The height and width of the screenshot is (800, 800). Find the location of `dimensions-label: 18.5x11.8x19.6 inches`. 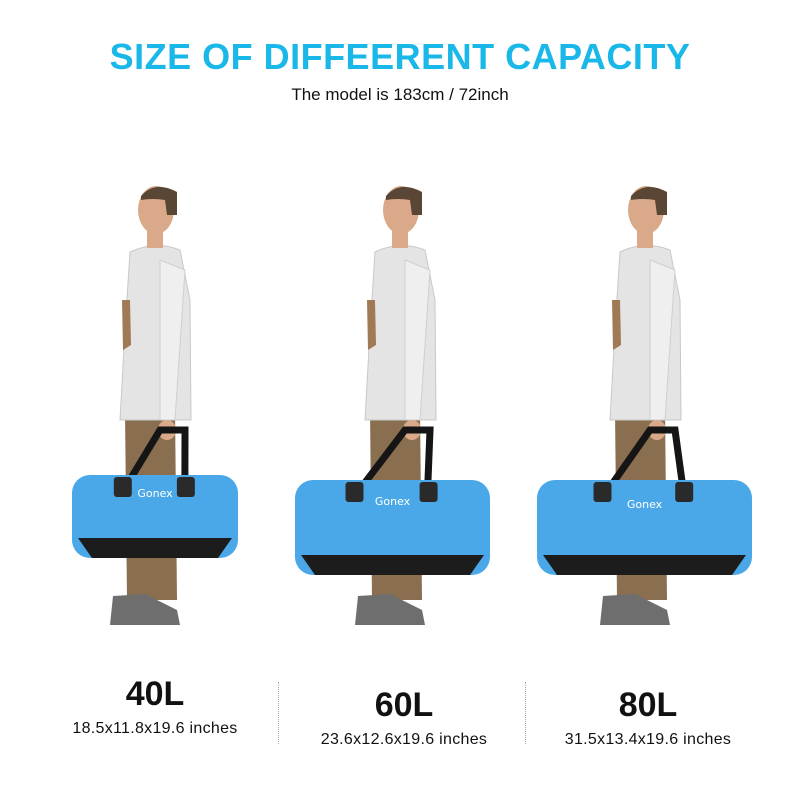

dimensions-label: 18.5x11.8x19.6 inches is located at coordinates (155, 728).